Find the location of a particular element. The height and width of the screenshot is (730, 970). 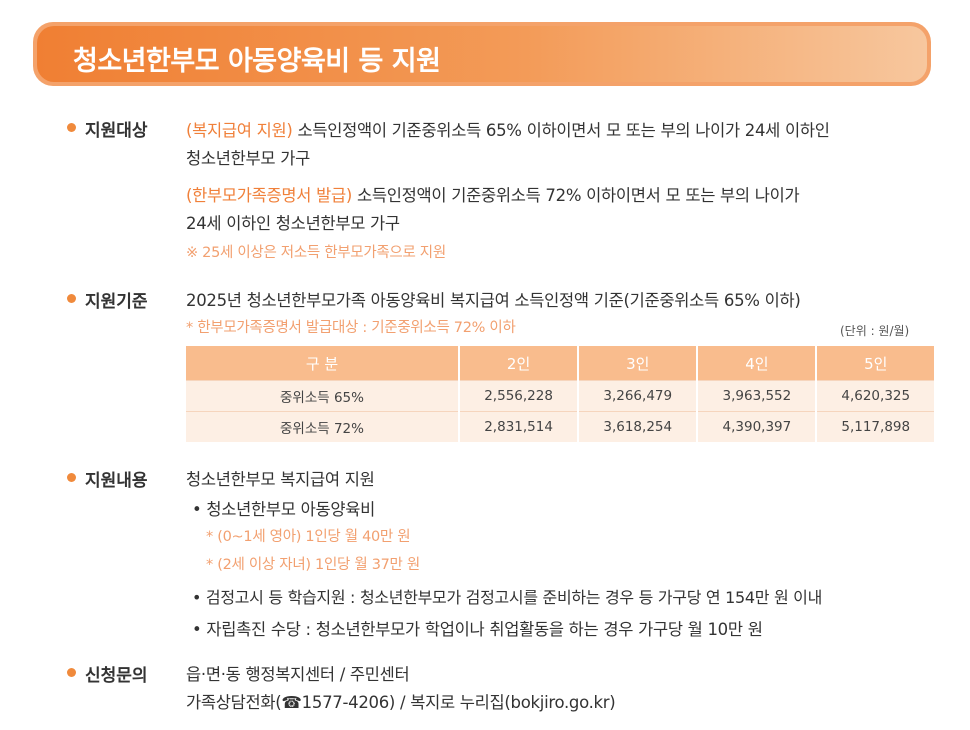

target-text-2: 소득인정액이 기준중위소득 72% 이하이면서 모 또는 부의 나이가 is located at coordinates (576, 195).